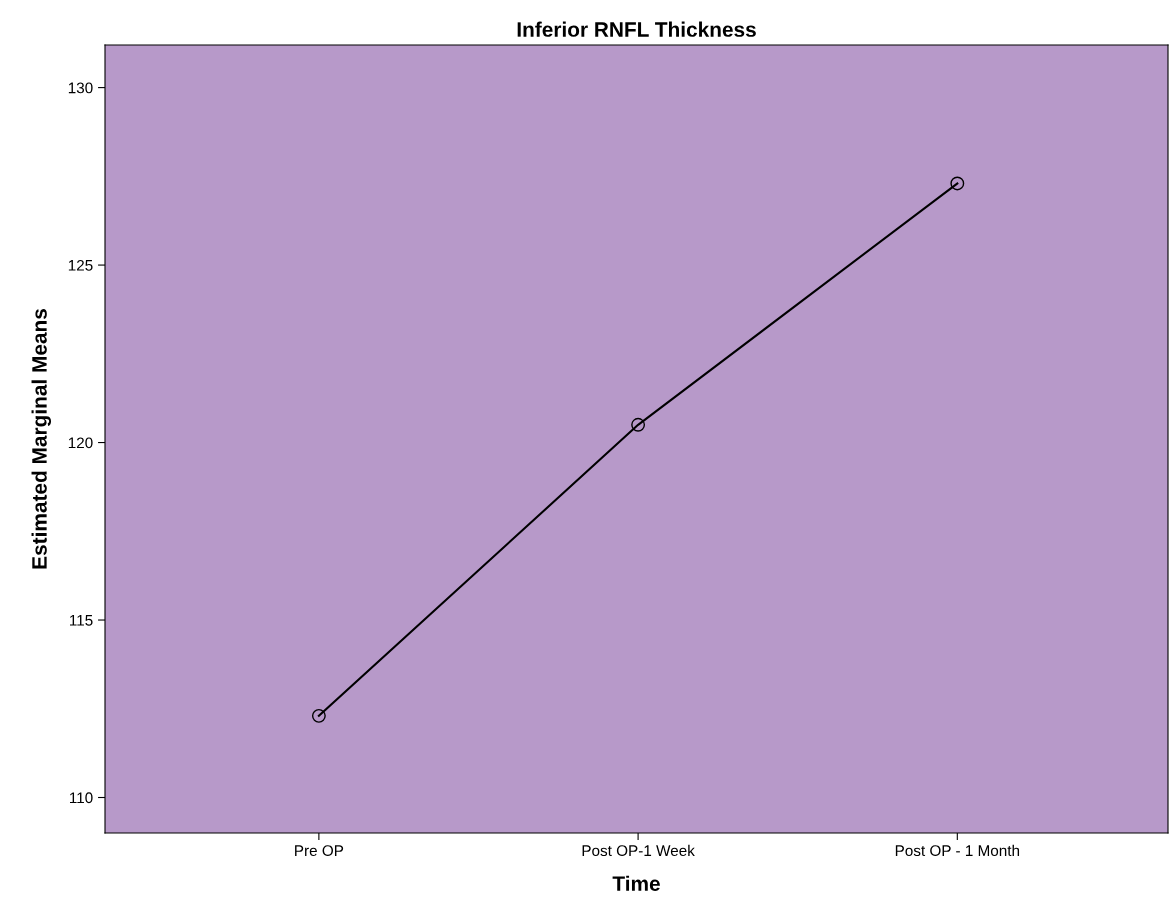 The width and height of the screenshot is (1172, 924). What do you see at coordinates (80, 88) in the screenshot?
I see `y-tick-label: 130` at bounding box center [80, 88].